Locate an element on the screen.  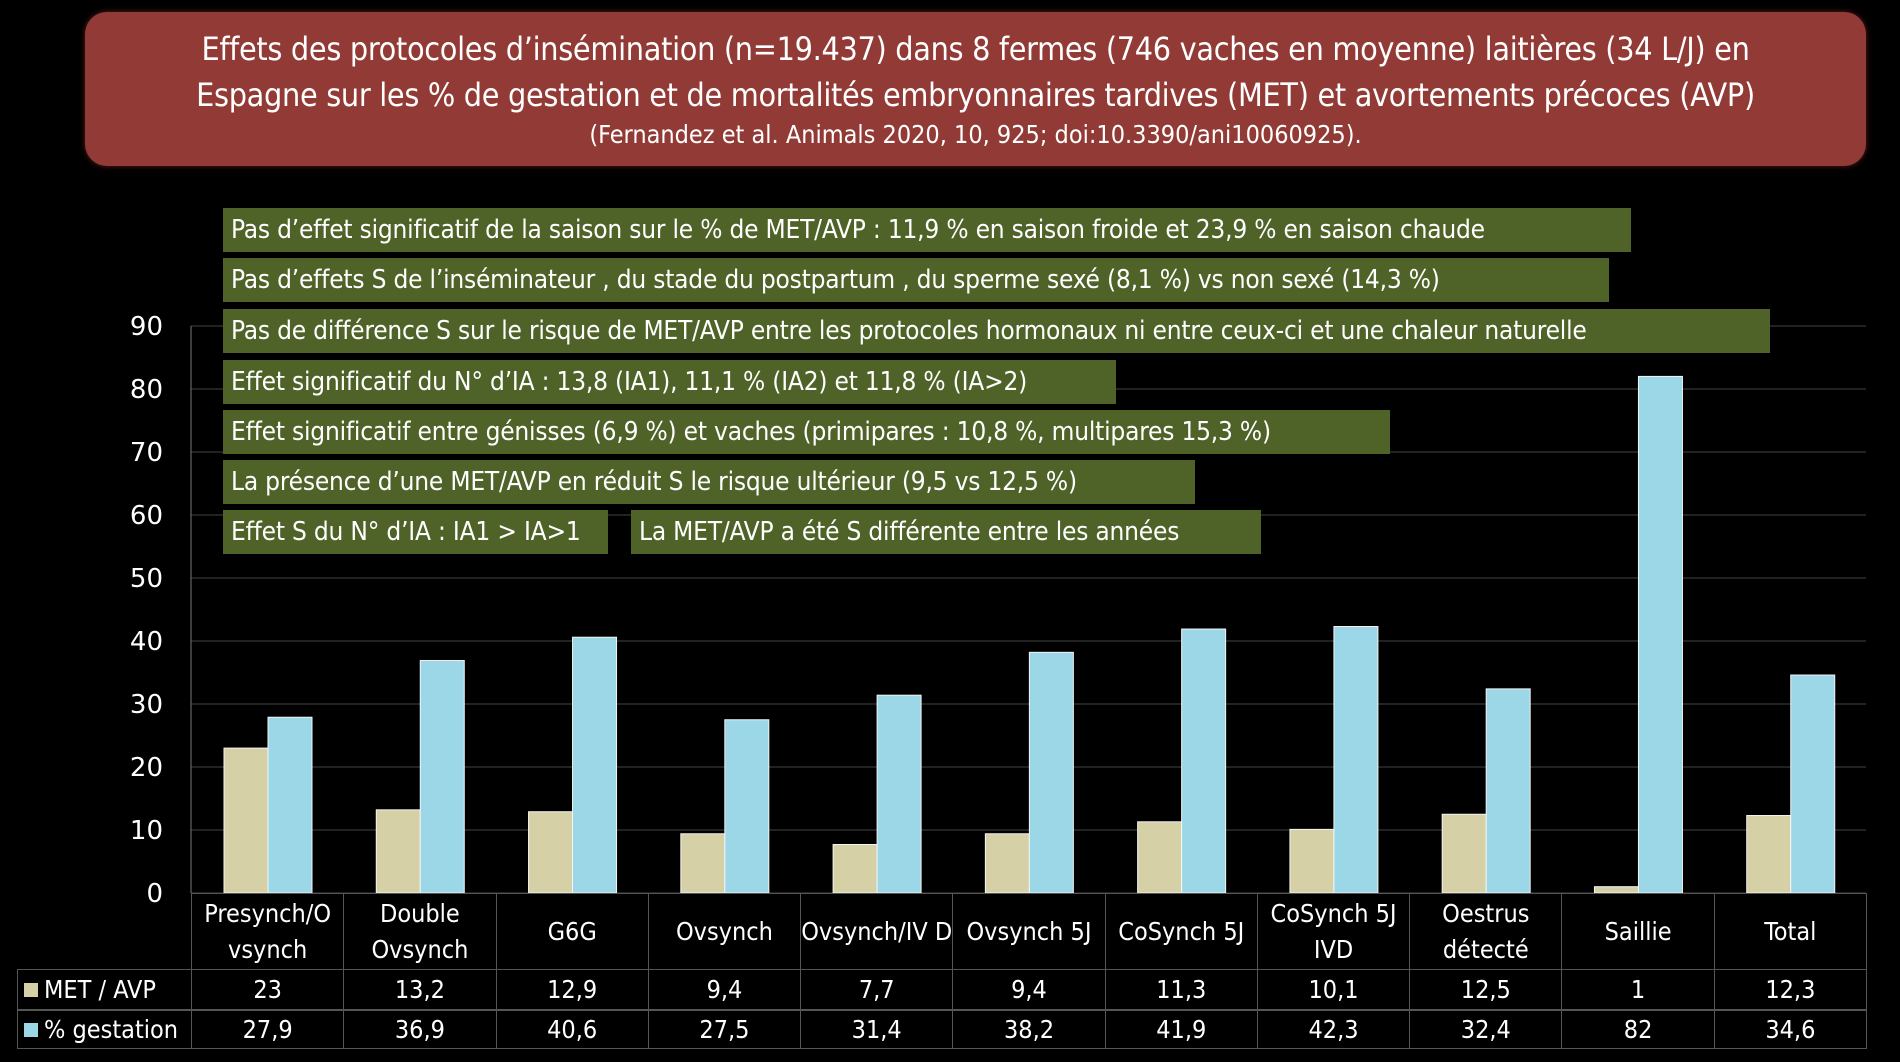
data-value: 34,6 is located at coordinates (1790, 1029).